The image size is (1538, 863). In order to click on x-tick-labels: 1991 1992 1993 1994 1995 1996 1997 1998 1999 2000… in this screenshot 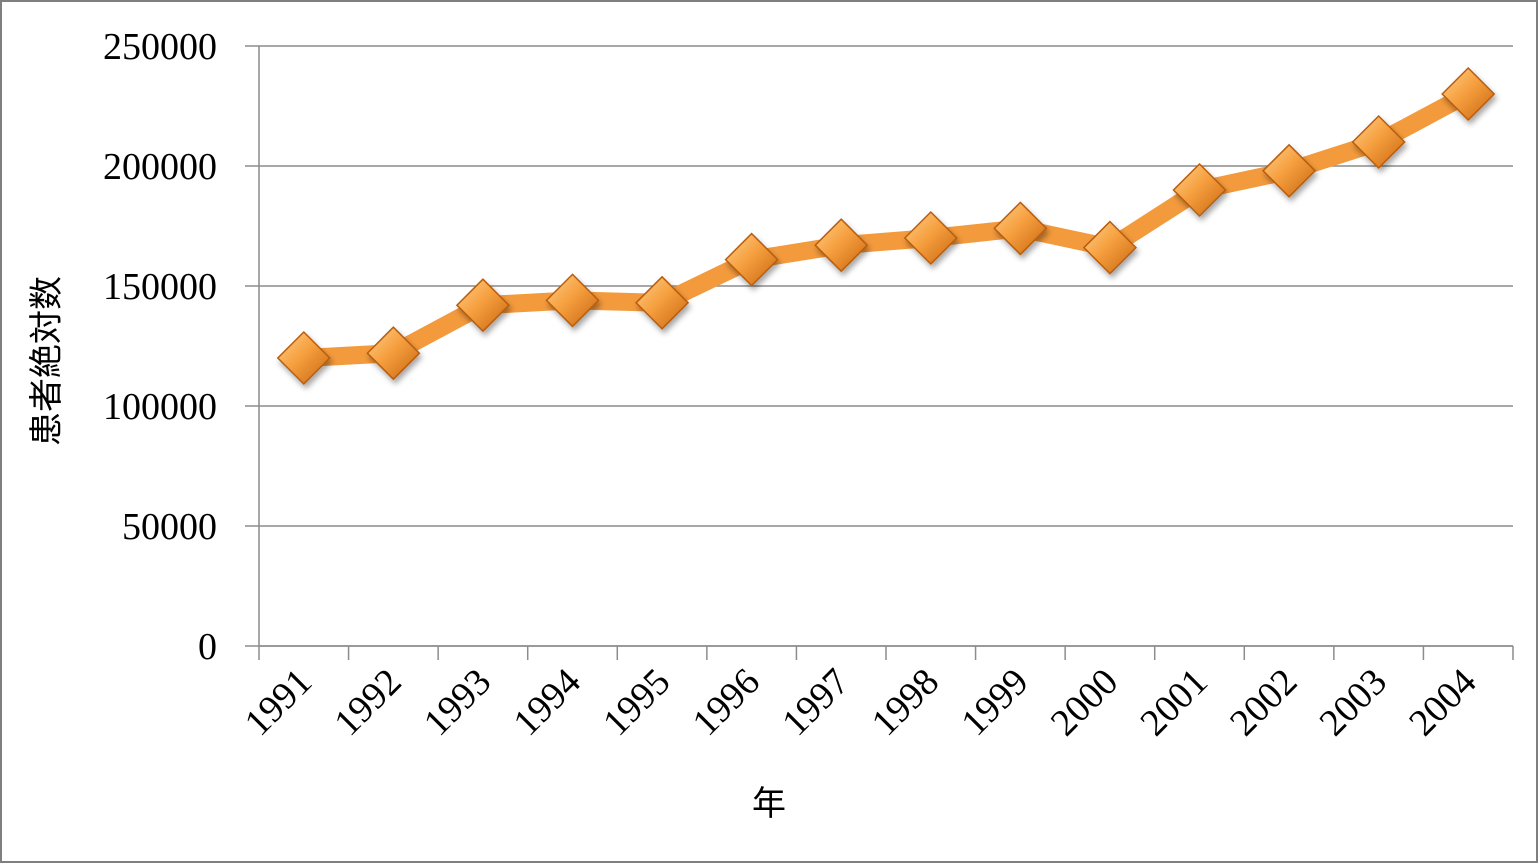, I will do `click(861, 702)`.